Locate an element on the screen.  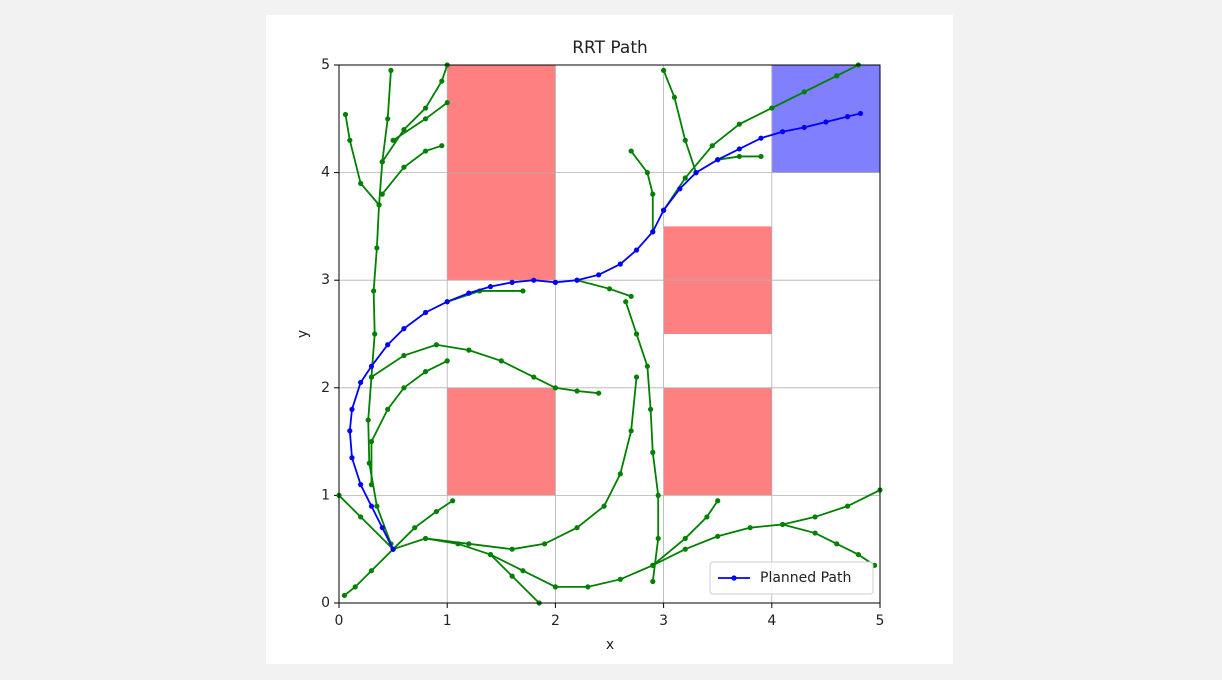
y-axis-label: y is located at coordinates (303, 334).